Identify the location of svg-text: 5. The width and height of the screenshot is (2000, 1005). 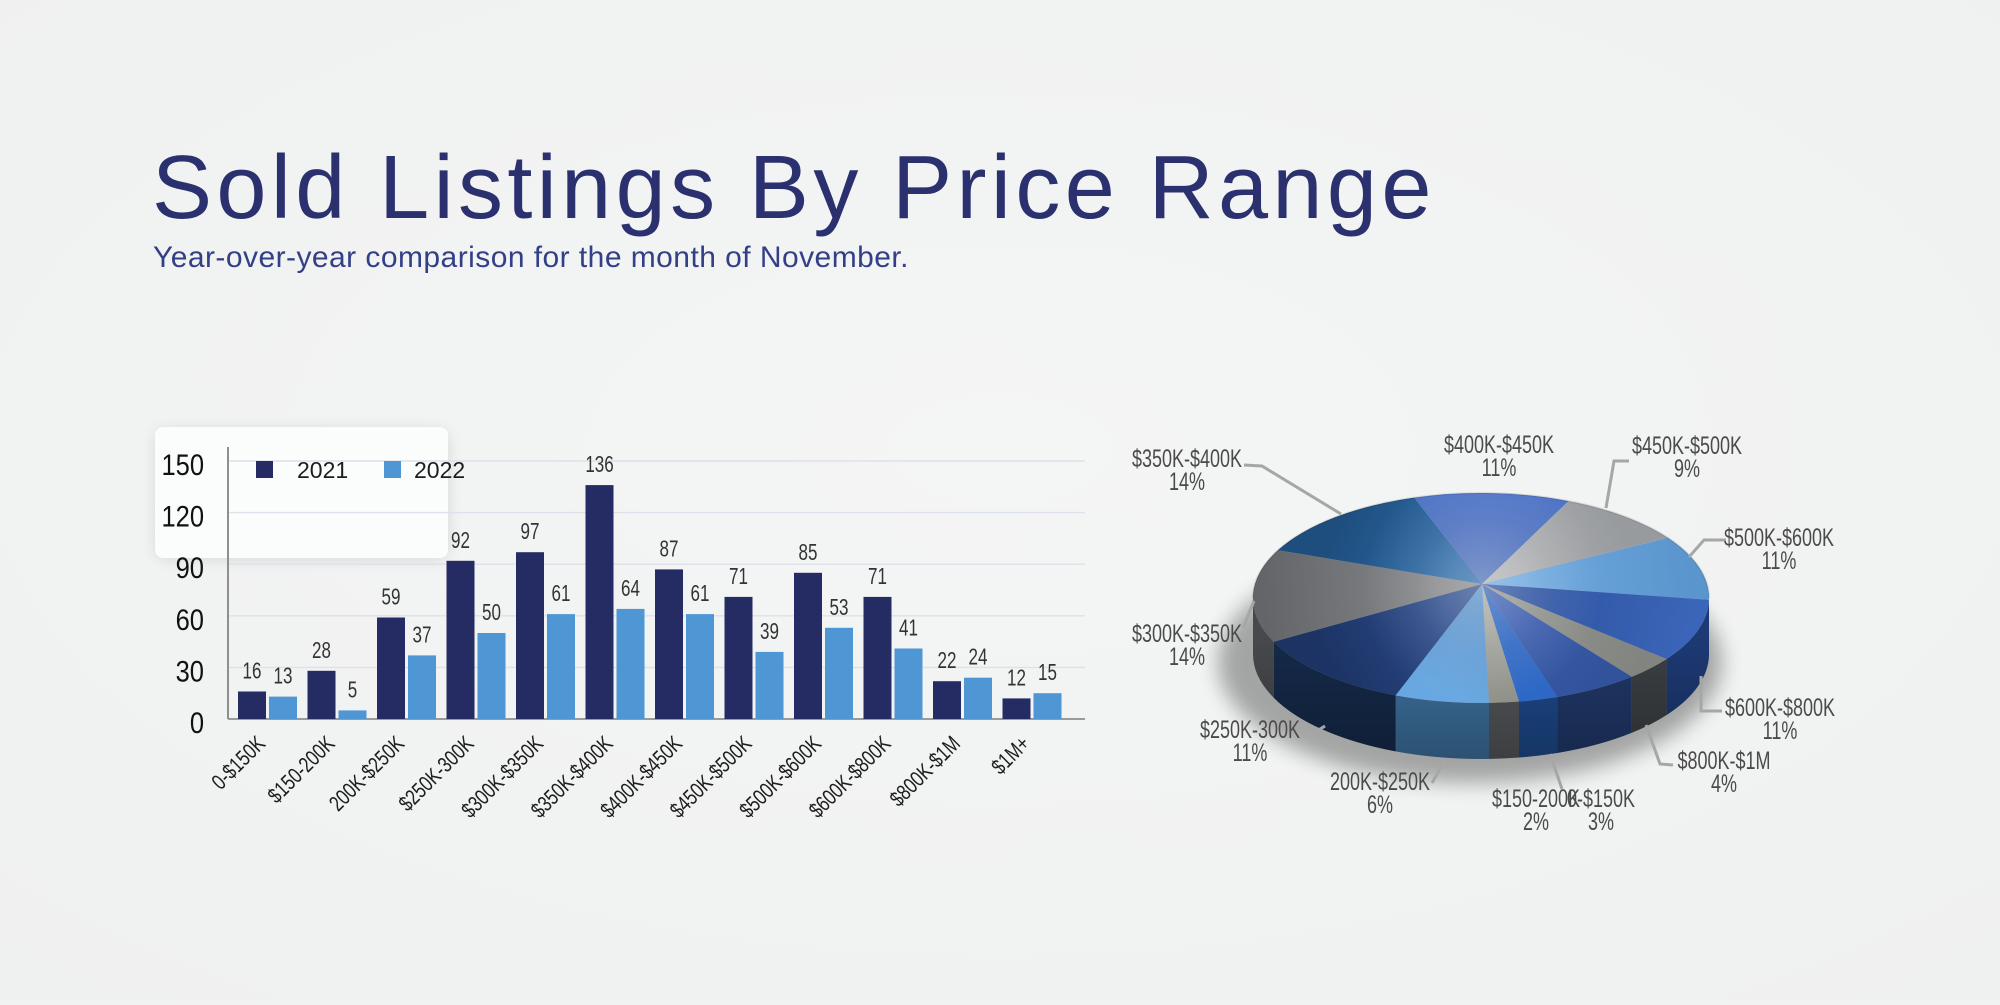
(352, 690).